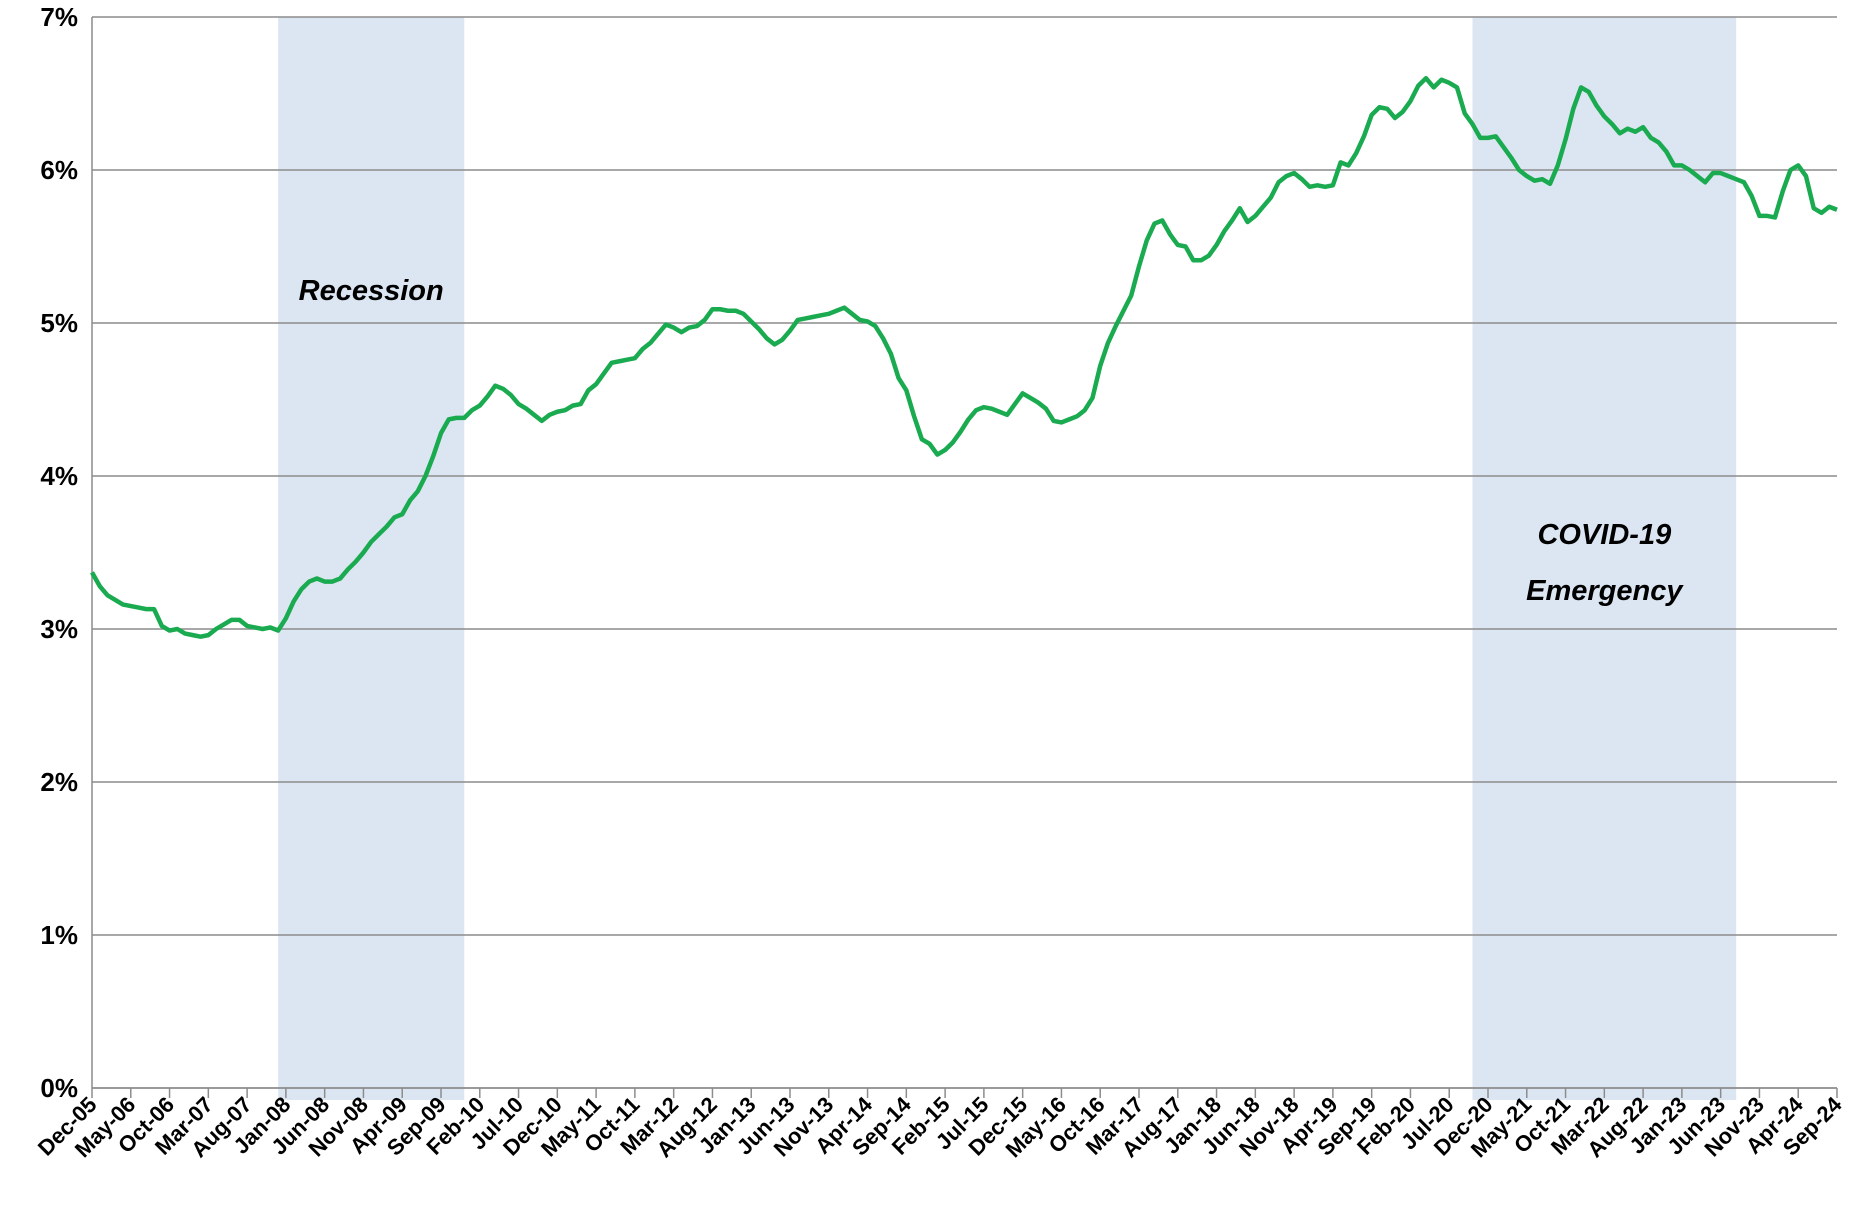 This screenshot has width=1856, height=1219. Describe the element at coordinates (371, 291) in the screenshot. I see `annotation: Recession` at that location.